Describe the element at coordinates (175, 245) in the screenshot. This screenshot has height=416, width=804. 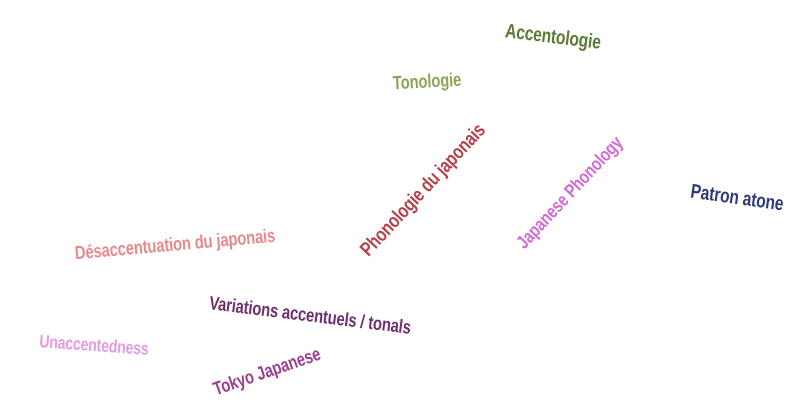
I see `word-desaccentuation-du-japonais: Désaccentuation du japonais` at that location.